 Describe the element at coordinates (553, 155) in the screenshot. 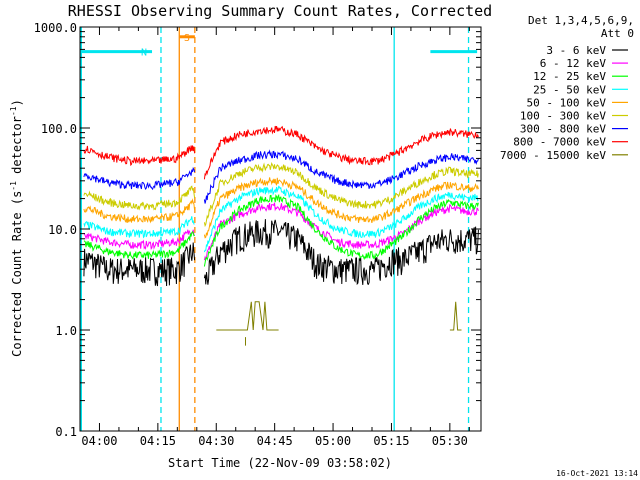

I see `legend-label-8: 7000 - 15000 keV` at that location.